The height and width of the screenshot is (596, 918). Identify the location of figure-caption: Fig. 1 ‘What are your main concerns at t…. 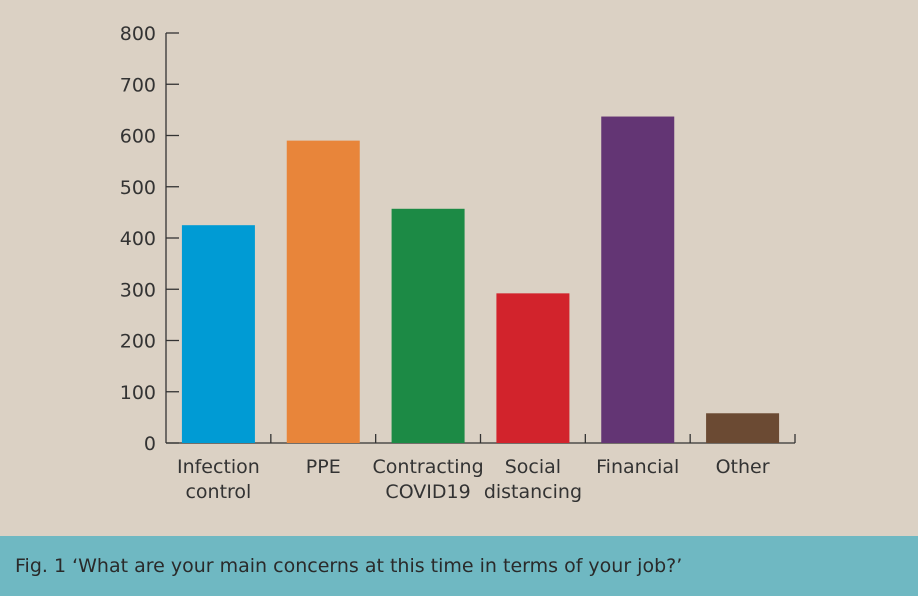
(349, 566).